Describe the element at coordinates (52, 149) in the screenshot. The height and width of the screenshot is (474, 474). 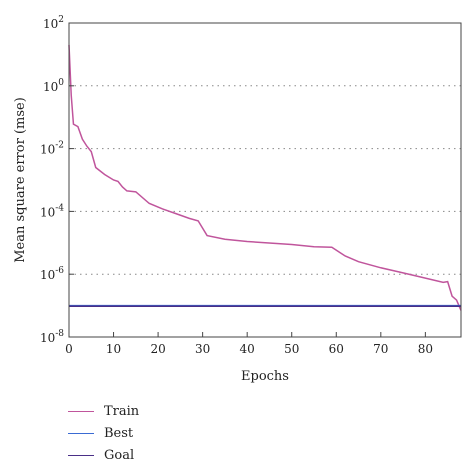
I see `y-tick-label: 10⁻²` at that location.